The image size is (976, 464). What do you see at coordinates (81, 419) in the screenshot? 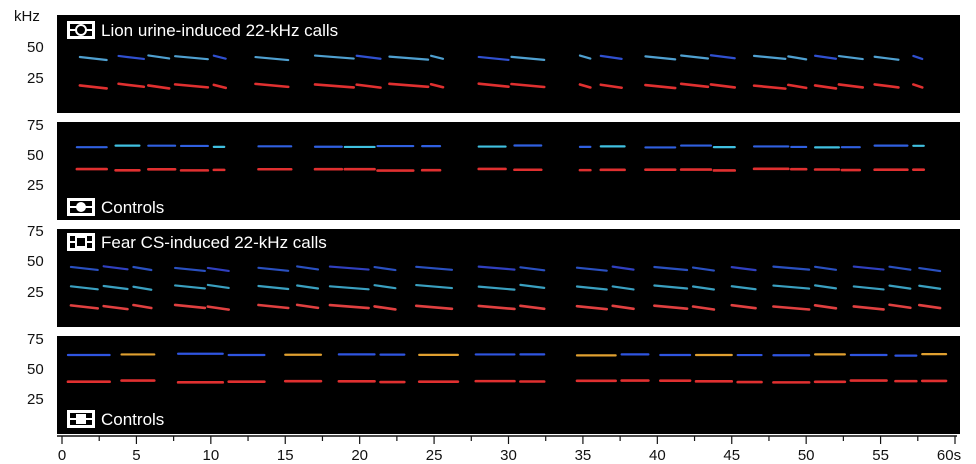
I see `panel-marker-filled-square-icon` at bounding box center [81, 419].